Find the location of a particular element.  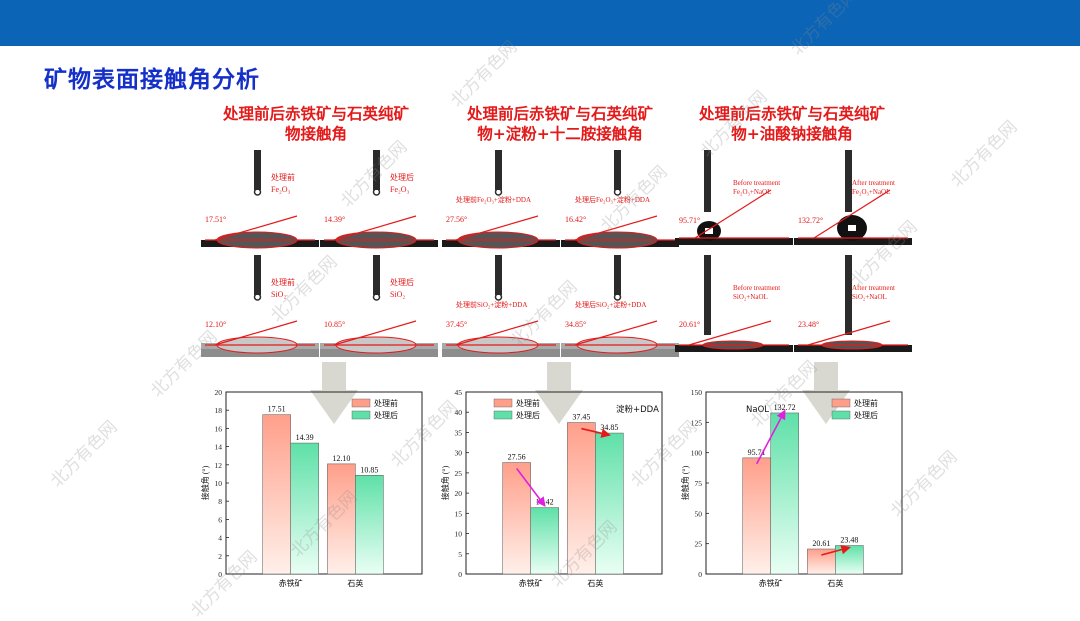

column-title-1-line2: 物接触角 is located at coordinates (315, 134).